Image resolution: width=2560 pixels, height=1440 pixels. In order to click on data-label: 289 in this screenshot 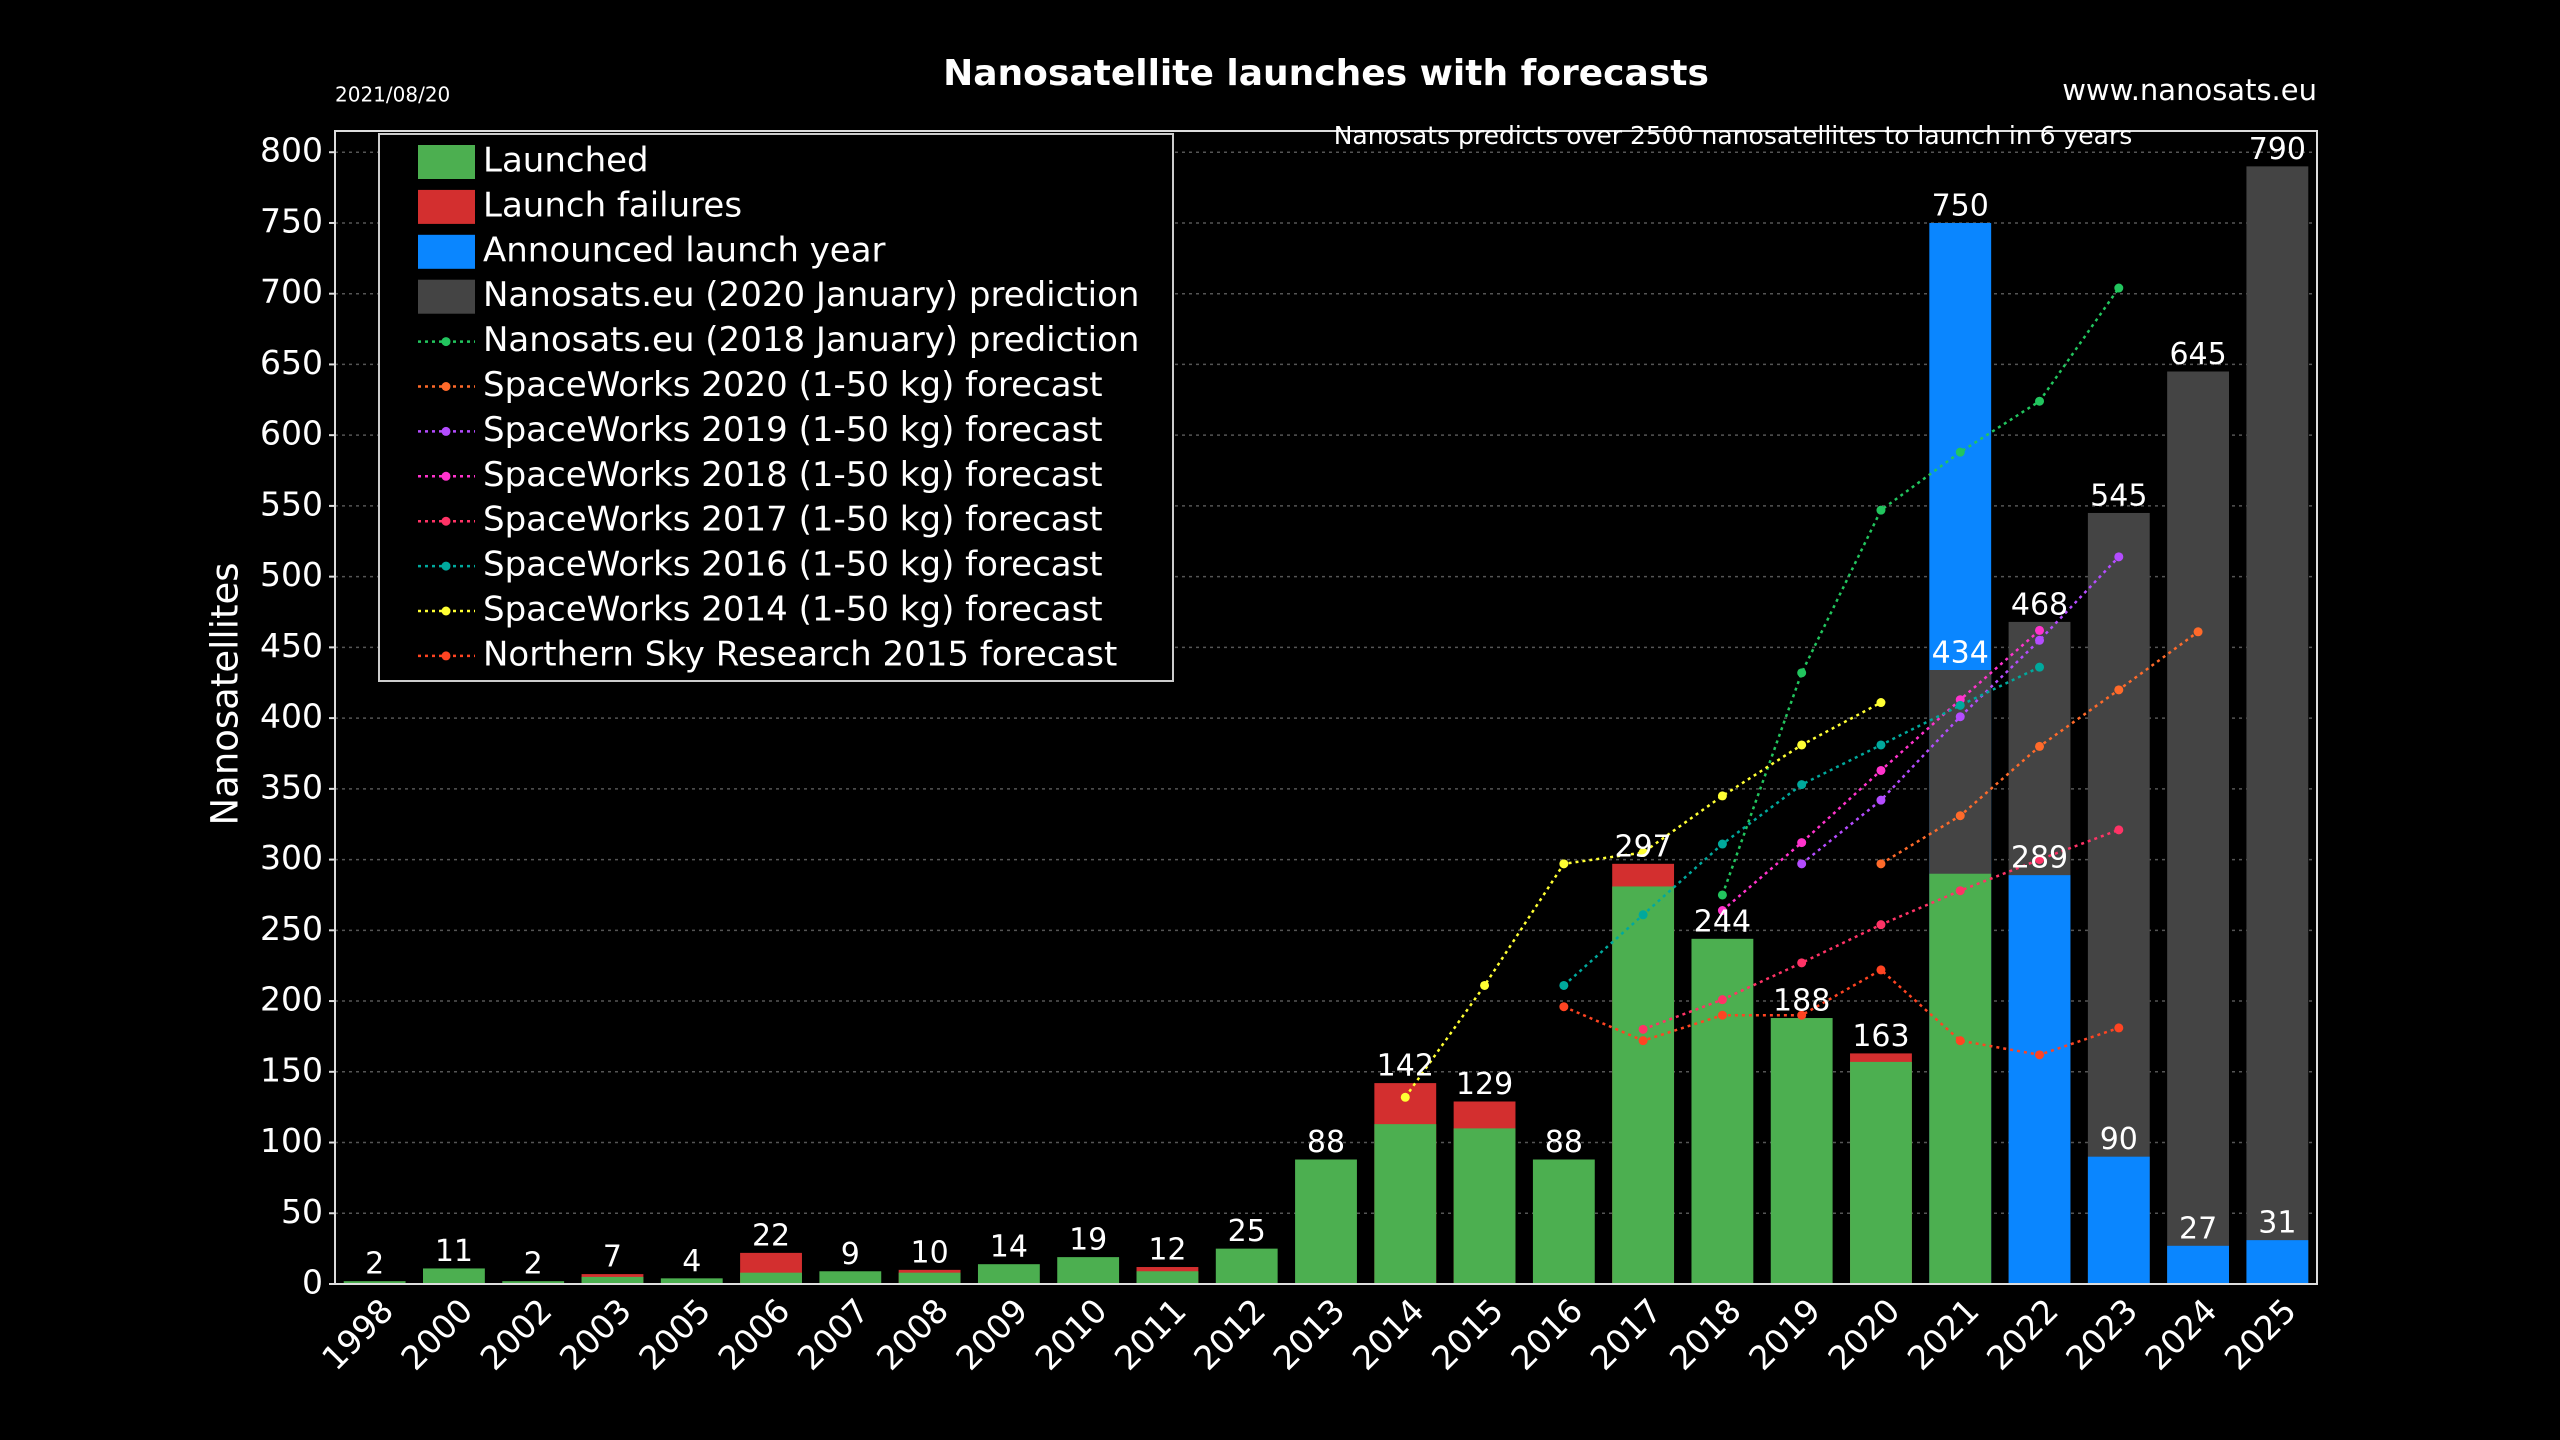, I will do `click(2039, 858)`.